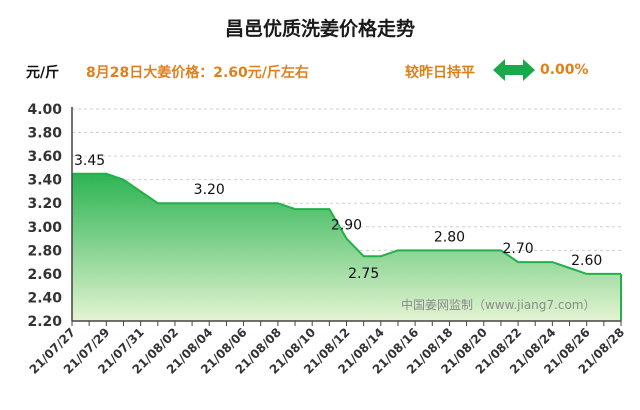 This screenshot has height=410, width=640. Describe the element at coordinates (564, 70) in the screenshot. I see `compare-value: 0.00%` at that location.